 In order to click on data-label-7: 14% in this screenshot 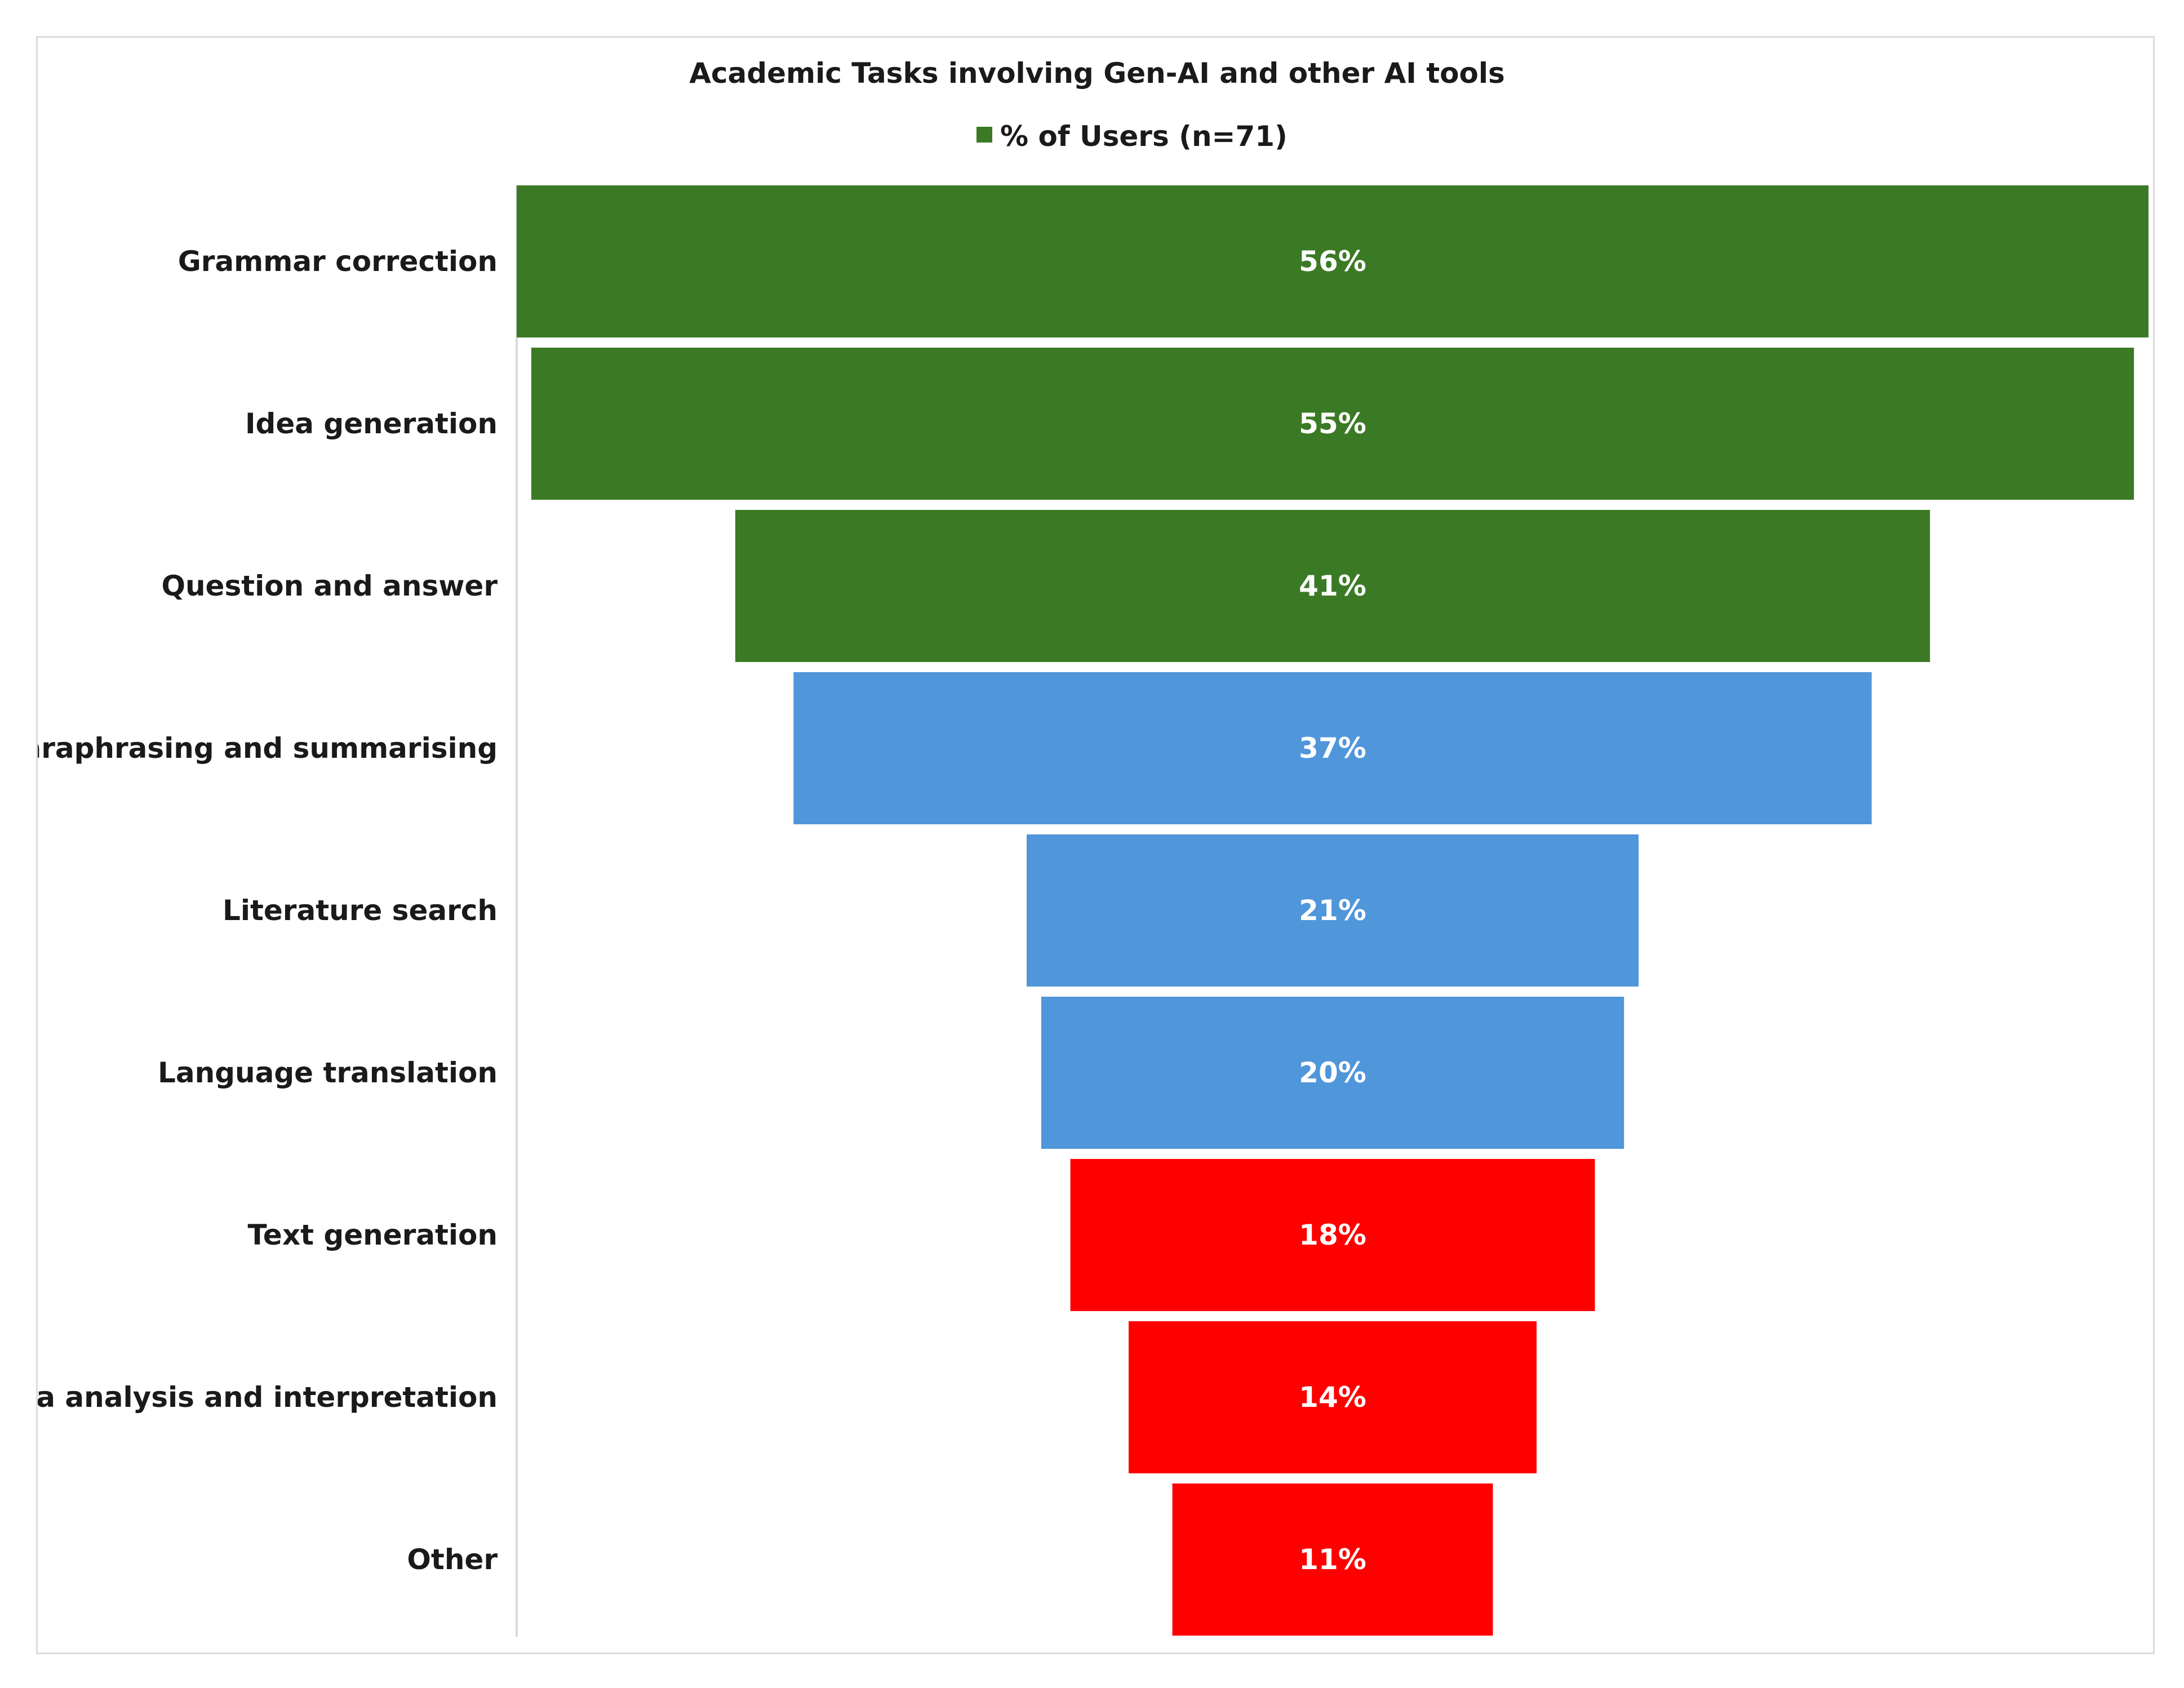, I will do `click(1332, 1397)`.